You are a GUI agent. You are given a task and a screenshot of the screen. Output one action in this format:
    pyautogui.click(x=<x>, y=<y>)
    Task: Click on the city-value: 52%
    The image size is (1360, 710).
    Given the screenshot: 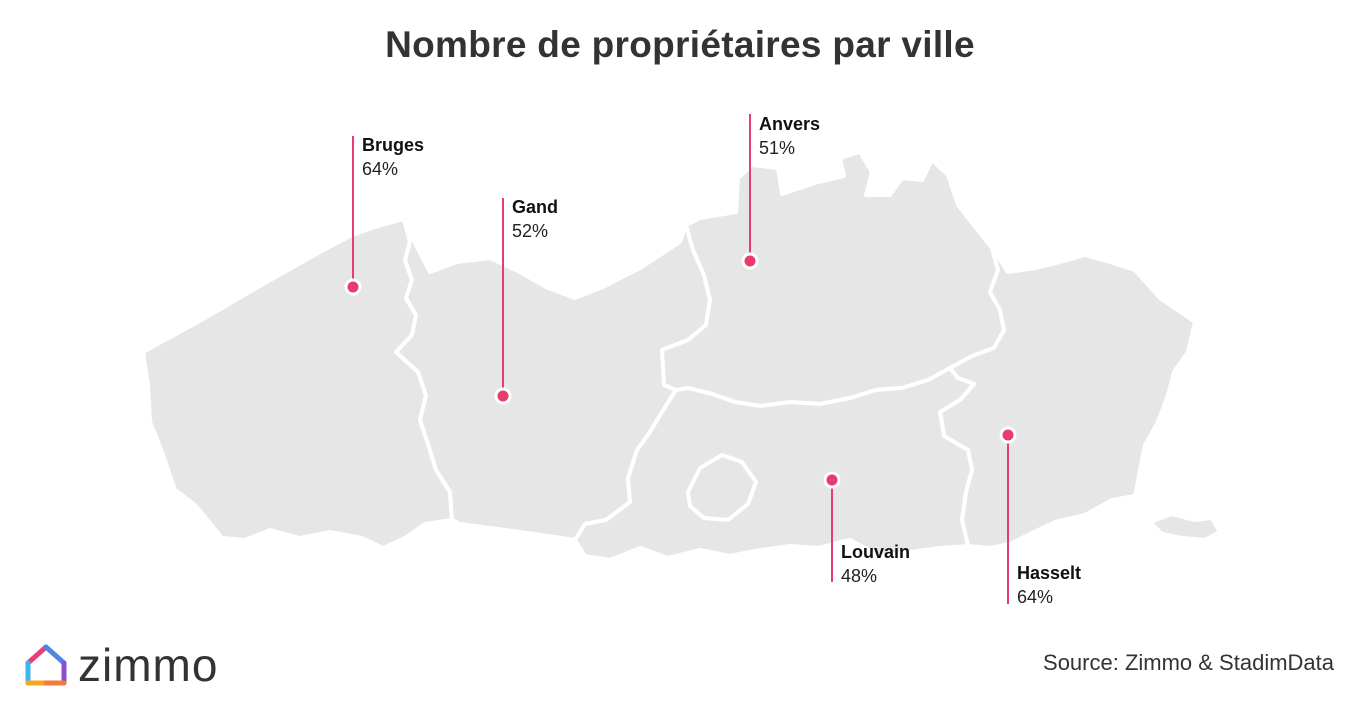 What is the action you would take?
    pyautogui.click(x=530, y=231)
    